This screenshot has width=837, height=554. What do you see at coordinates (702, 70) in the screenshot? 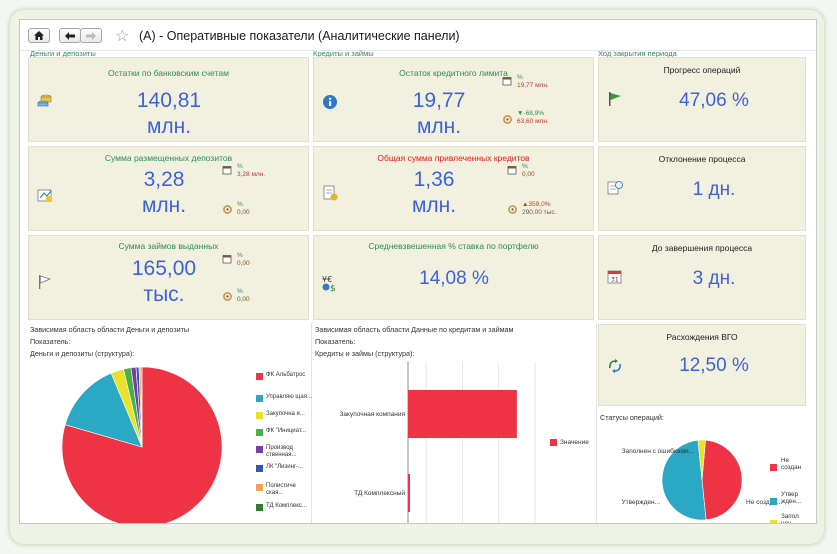
I see `tile-title: Прогресс операций` at bounding box center [702, 70].